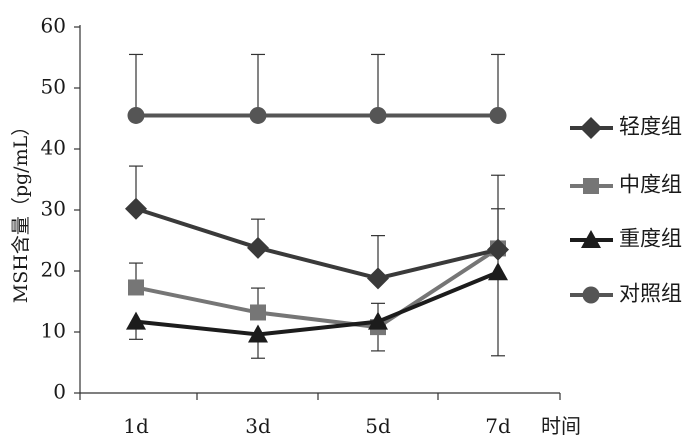 This screenshot has width=700, height=438. I want to click on y-tick-label: 40, so click(53, 148).